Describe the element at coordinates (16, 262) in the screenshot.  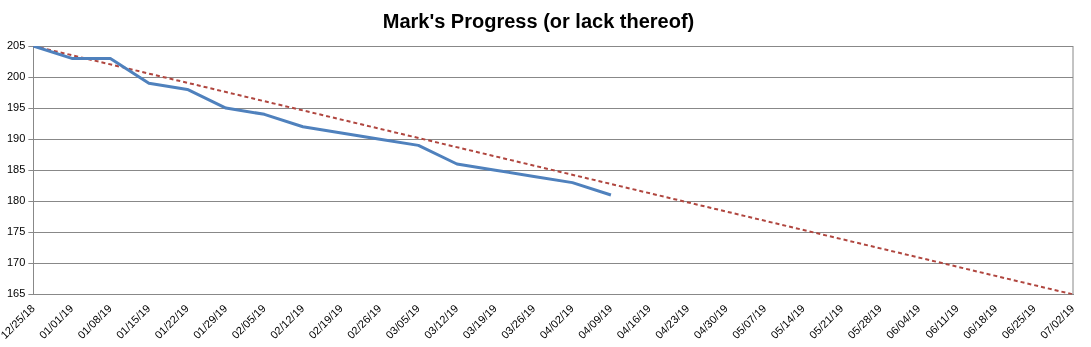
I see `y-tick-label: 170` at that location.